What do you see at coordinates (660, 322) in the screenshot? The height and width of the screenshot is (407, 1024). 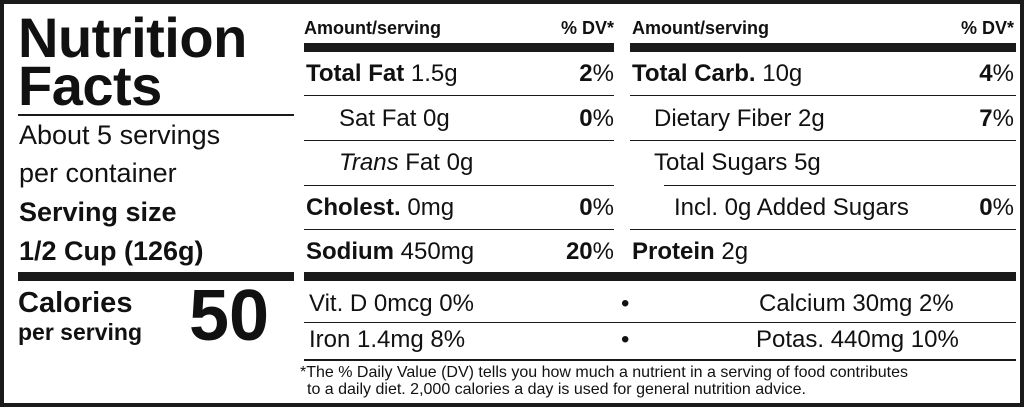 I see `vitamins-divider` at bounding box center [660, 322].